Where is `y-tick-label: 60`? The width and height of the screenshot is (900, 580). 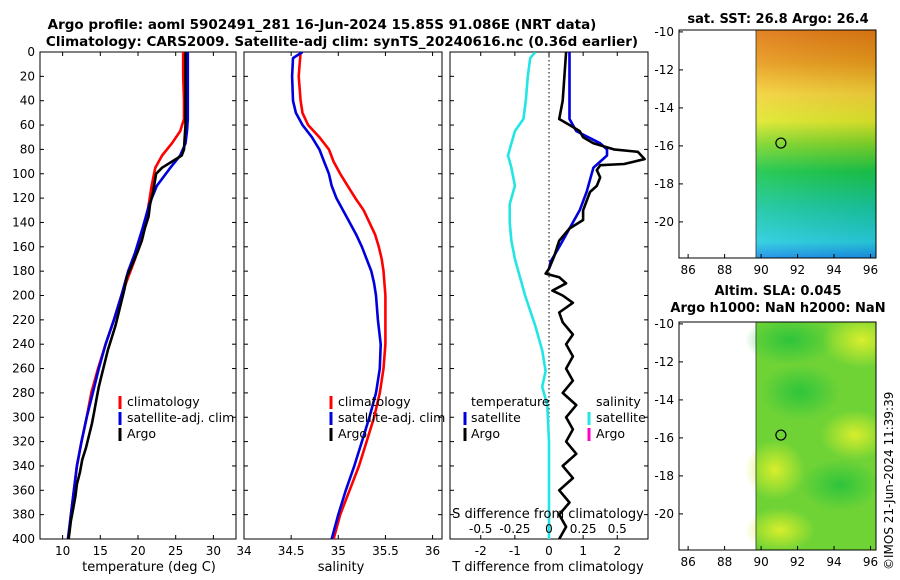
y-tick-label: 60 is located at coordinates (27, 125).